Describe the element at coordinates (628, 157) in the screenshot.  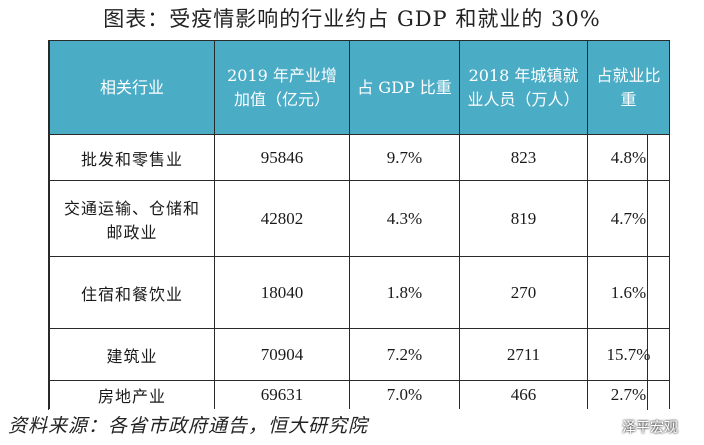
I see `cell-employment-share: 4.8%` at that location.